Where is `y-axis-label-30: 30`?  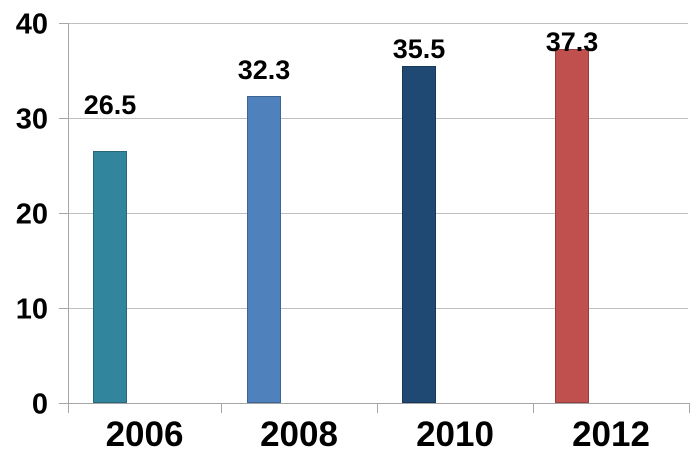
y-axis-label-30: 30 is located at coordinates (31, 119).